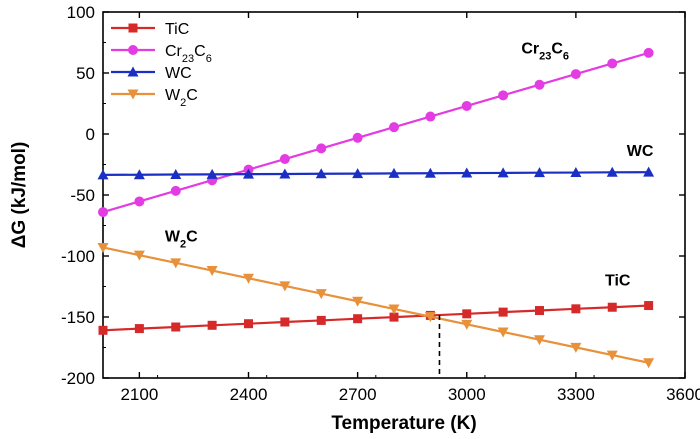 This screenshot has width=700, height=439. Describe the element at coordinates (181, 98) in the screenshot. I see `legend-label-w2c: W2C` at that location.